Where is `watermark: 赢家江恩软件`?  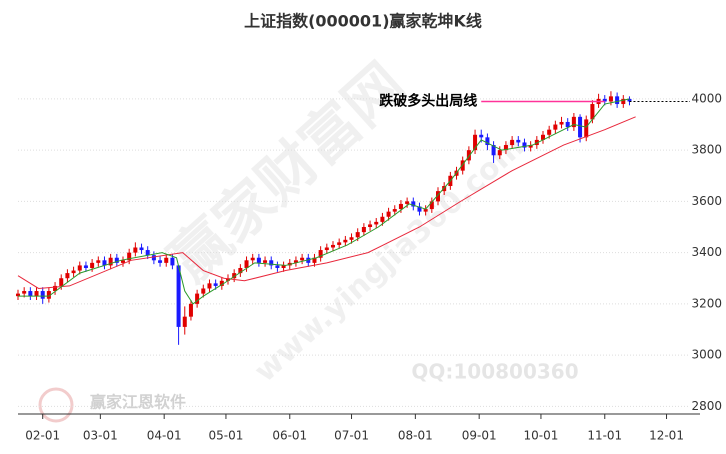
watermark: 赢家江恩软件 is located at coordinates (138, 402).